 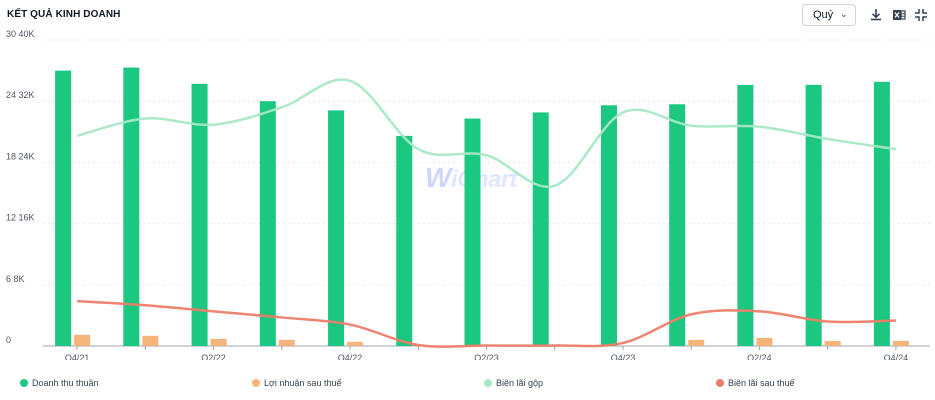 What do you see at coordinates (623, 356) in the screenshot?
I see `x-tick-label: Q4/23` at bounding box center [623, 356].